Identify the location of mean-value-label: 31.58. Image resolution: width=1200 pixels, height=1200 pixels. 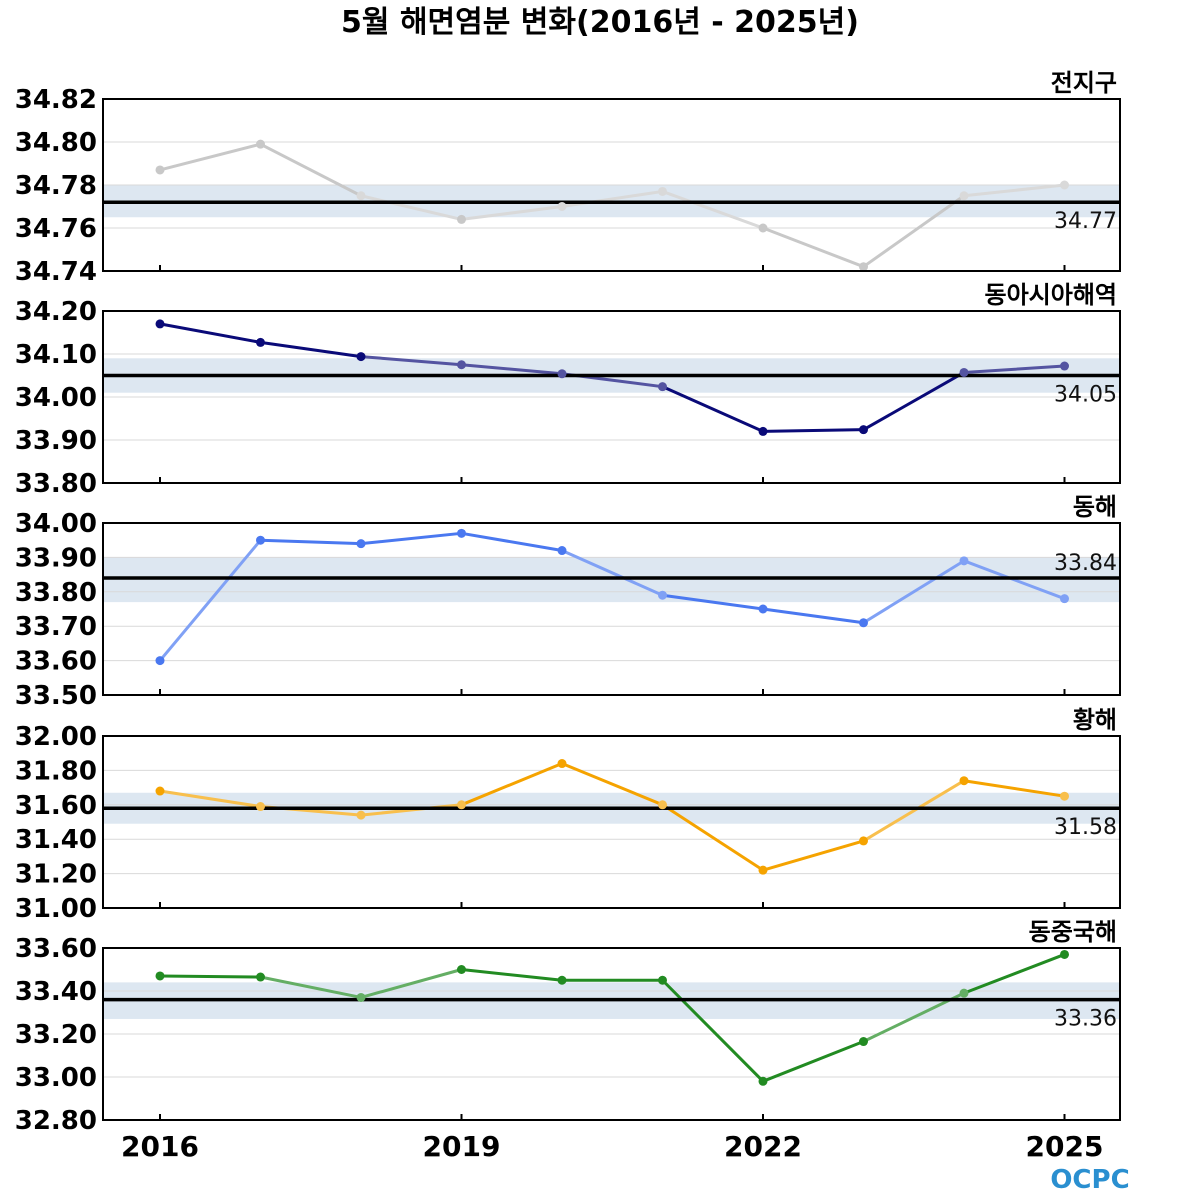
(1085, 827).